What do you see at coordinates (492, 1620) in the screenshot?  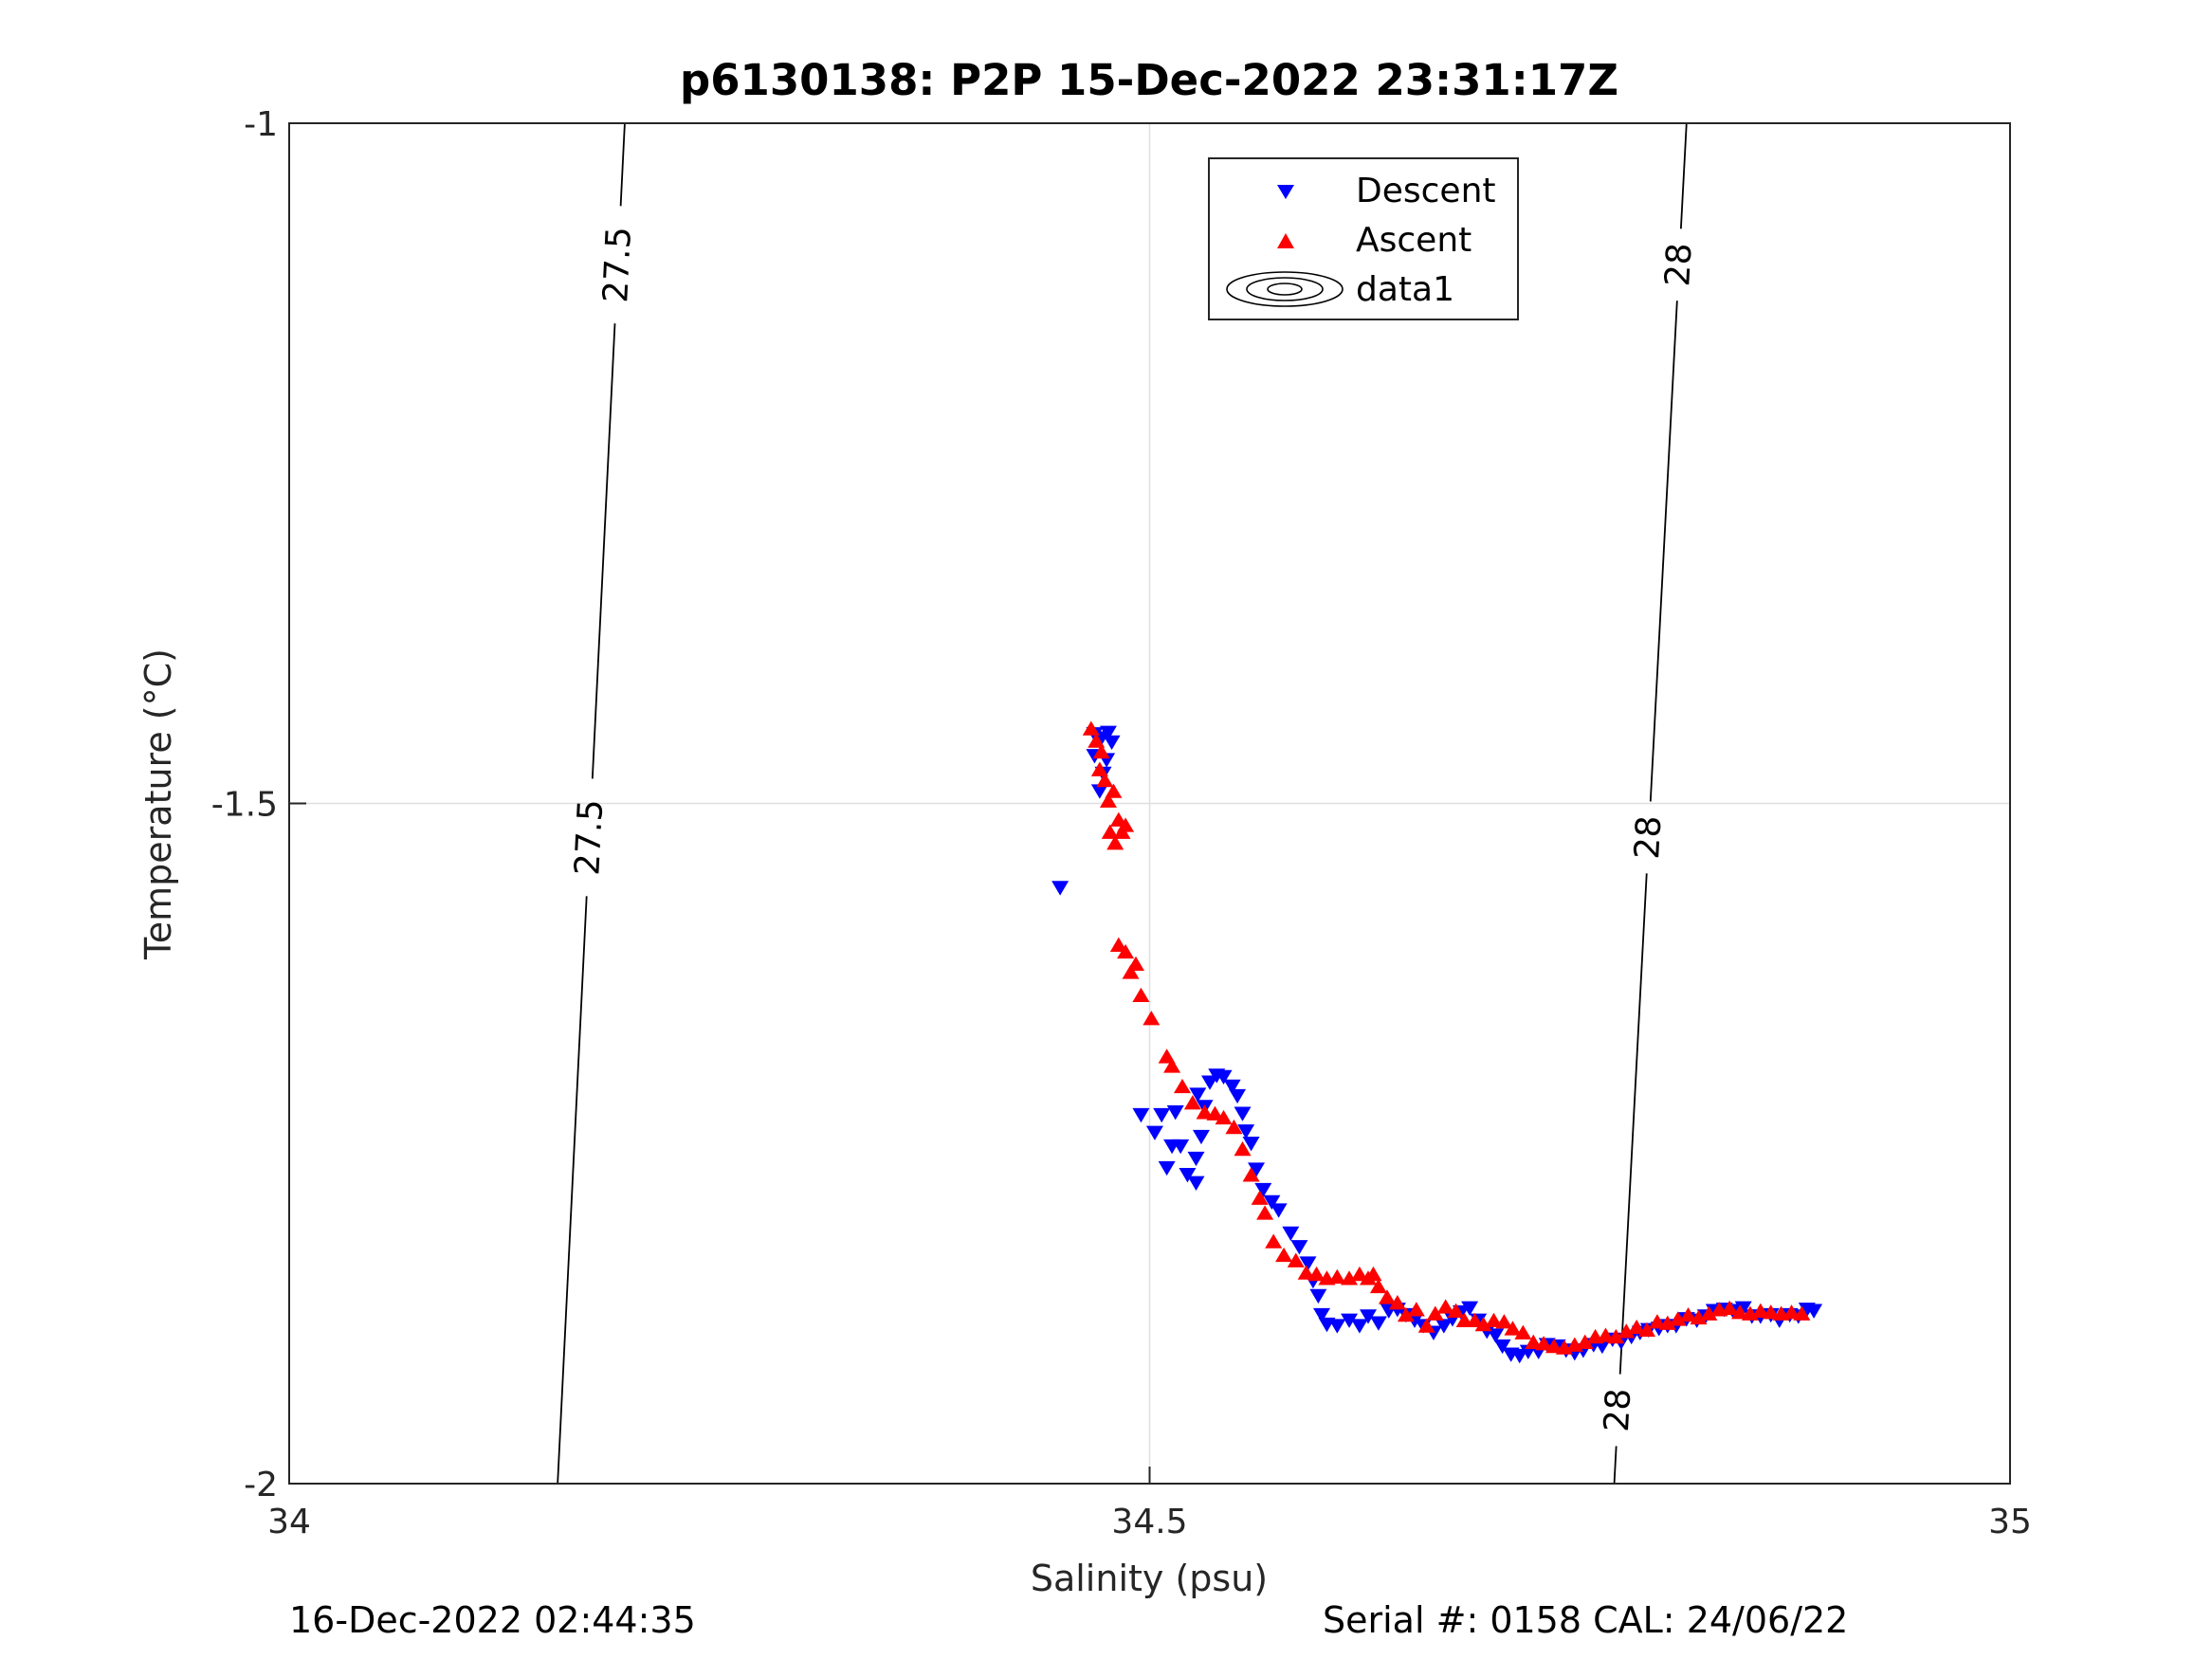 I see `footer-timestamp: 16-Dec-2022 02:44:35` at bounding box center [492, 1620].